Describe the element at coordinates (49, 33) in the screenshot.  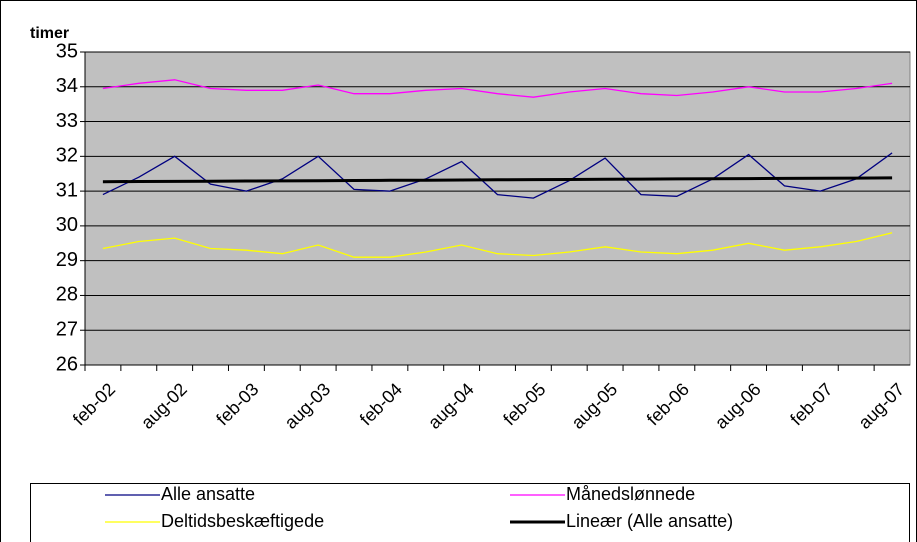
I see `y-axis-title: timer` at that location.